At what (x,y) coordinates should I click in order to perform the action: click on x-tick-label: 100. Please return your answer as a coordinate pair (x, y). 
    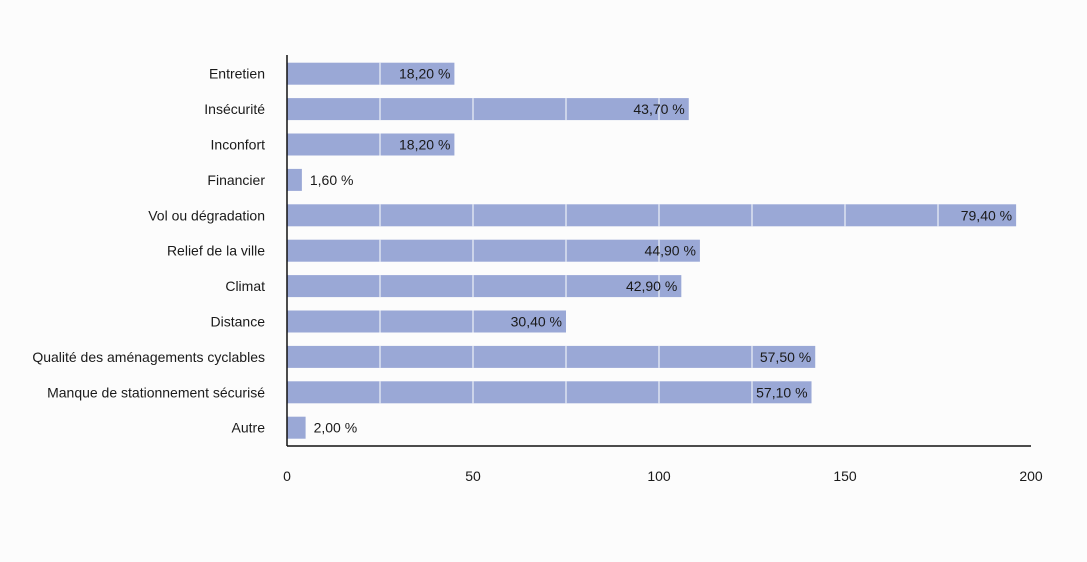
    Looking at the image, I should click on (659, 476).